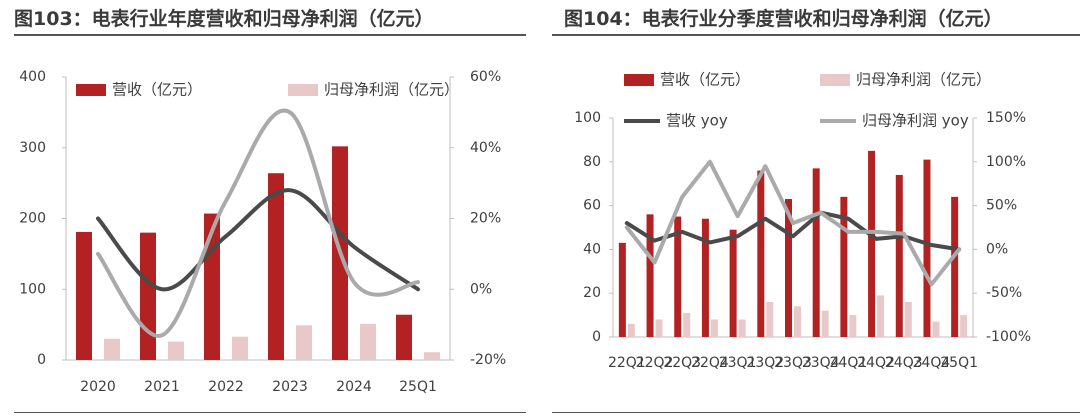  I want to click on left-tick-label: 20, so click(592, 293).